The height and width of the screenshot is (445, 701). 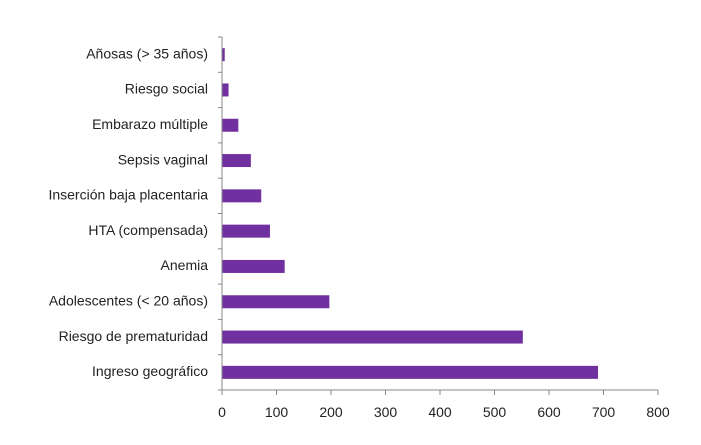 What do you see at coordinates (331, 412) in the screenshot?
I see `x-tick-label: 200` at bounding box center [331, 412].